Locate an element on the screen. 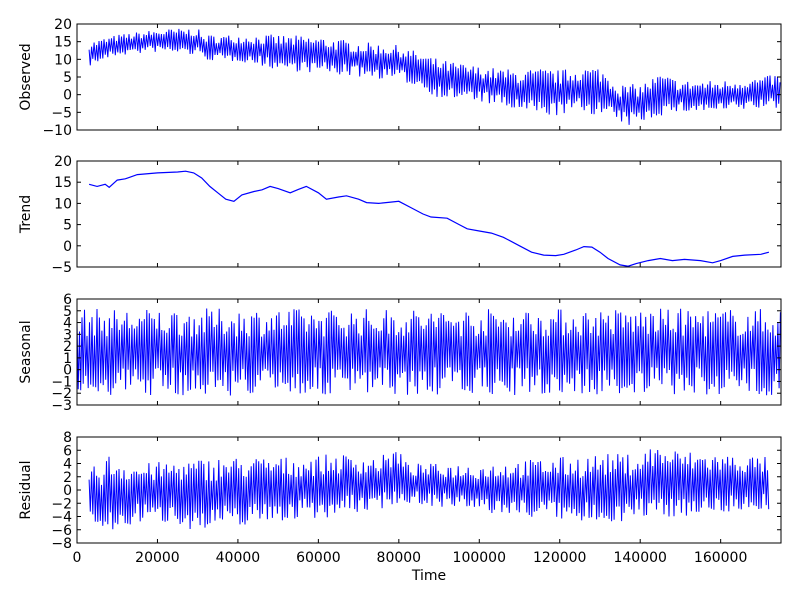 The image size is (800, 604). observed-y-tick-label: 5 is located at coordinates (67, 78).